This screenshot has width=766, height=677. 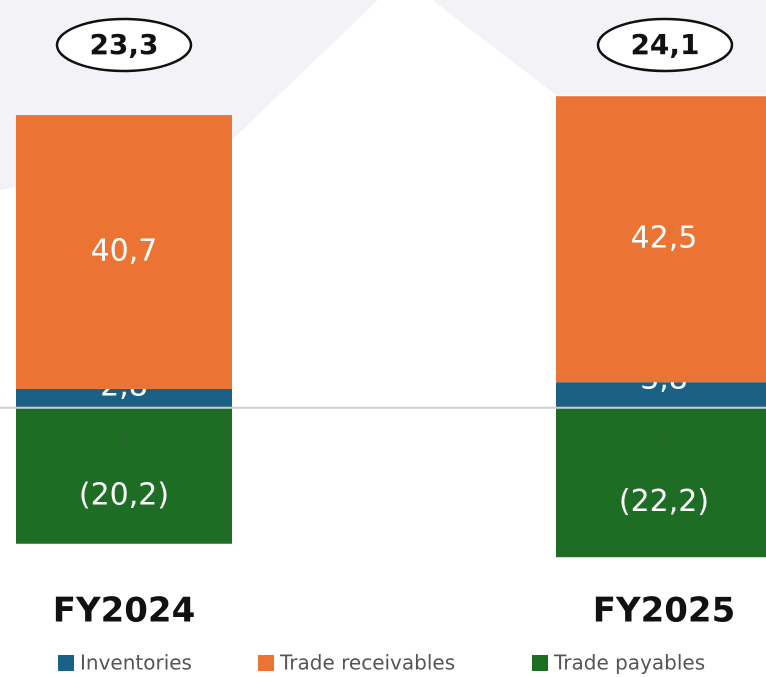 I want to click on value-label: 40,7, so click(x=124, y=251).